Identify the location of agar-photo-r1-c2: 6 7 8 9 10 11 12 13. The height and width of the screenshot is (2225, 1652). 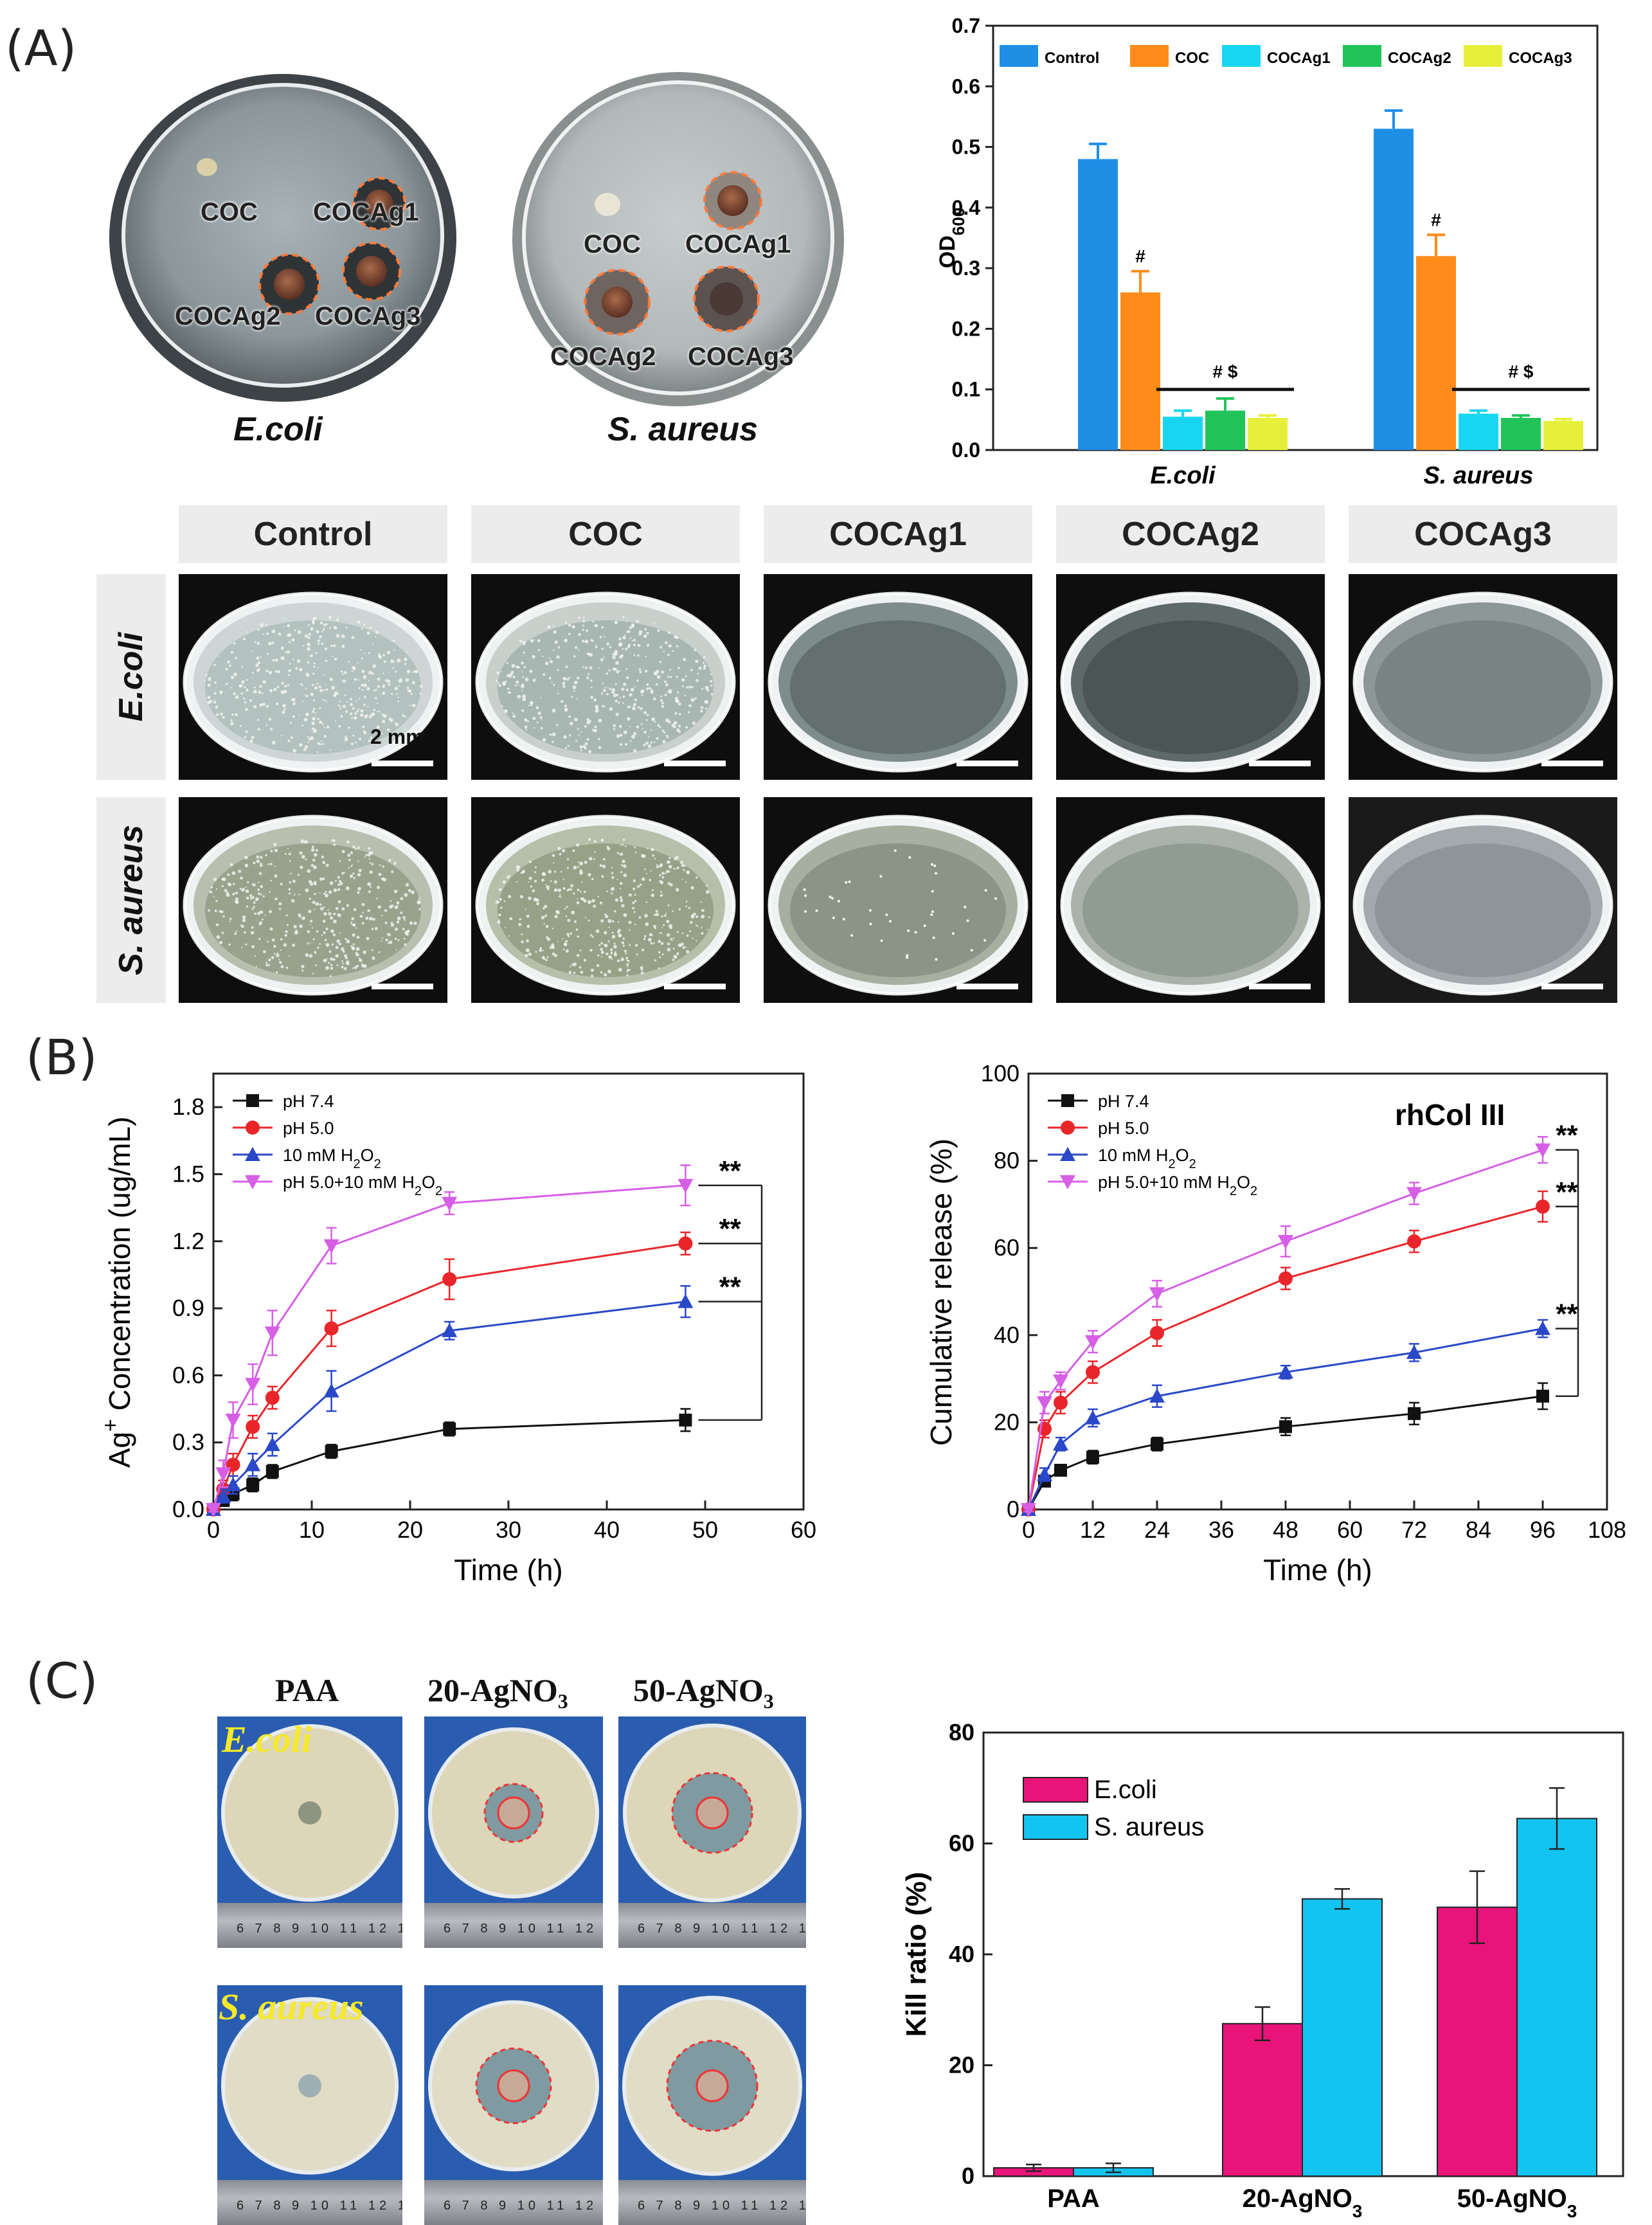
(513, 1832).